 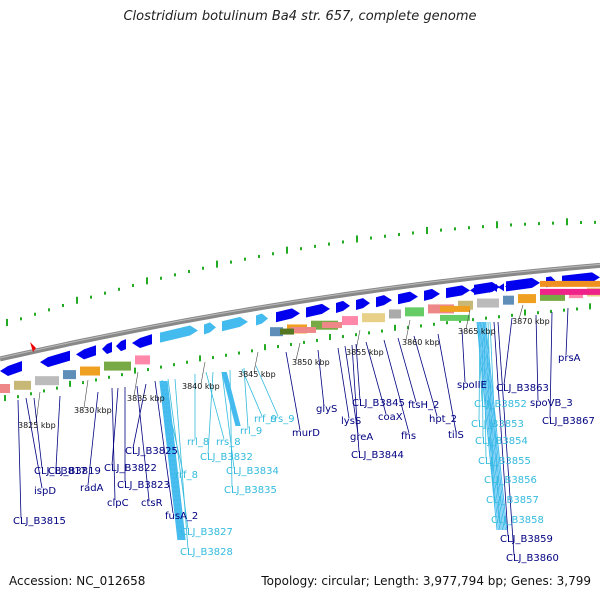 I want to click on gene-label: CLJ_B3819, so click(x=74, y=471).